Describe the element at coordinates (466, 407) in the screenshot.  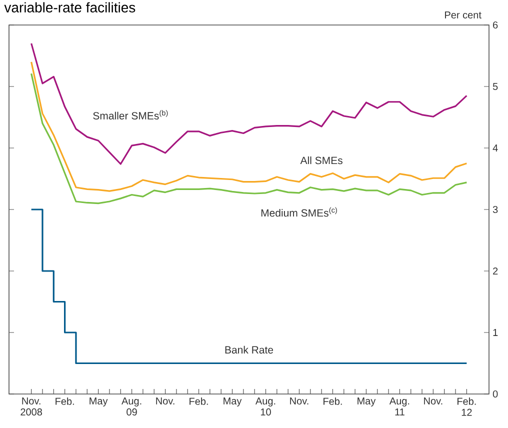
I see `x-tick-label: Feb. 12` at that location.